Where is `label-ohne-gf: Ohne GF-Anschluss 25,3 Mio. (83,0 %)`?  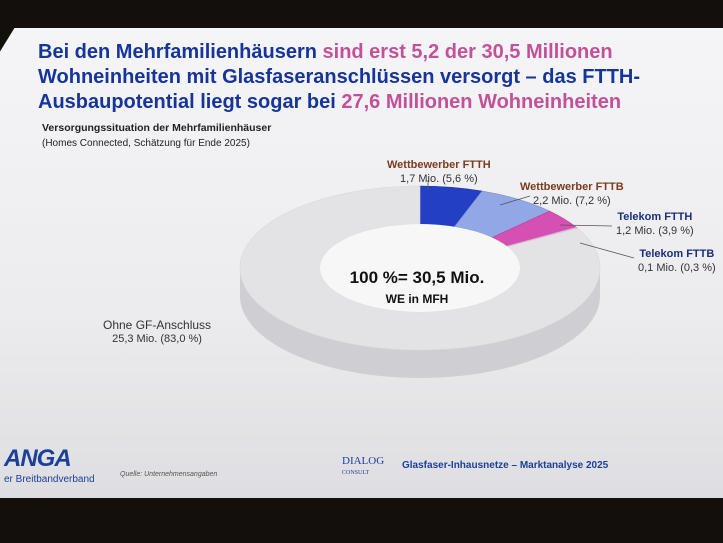
label-ohne-gf: Ohne GF-Anschluss 25,3 Mio. (83,0 %) is located at coordinates (157, 332).